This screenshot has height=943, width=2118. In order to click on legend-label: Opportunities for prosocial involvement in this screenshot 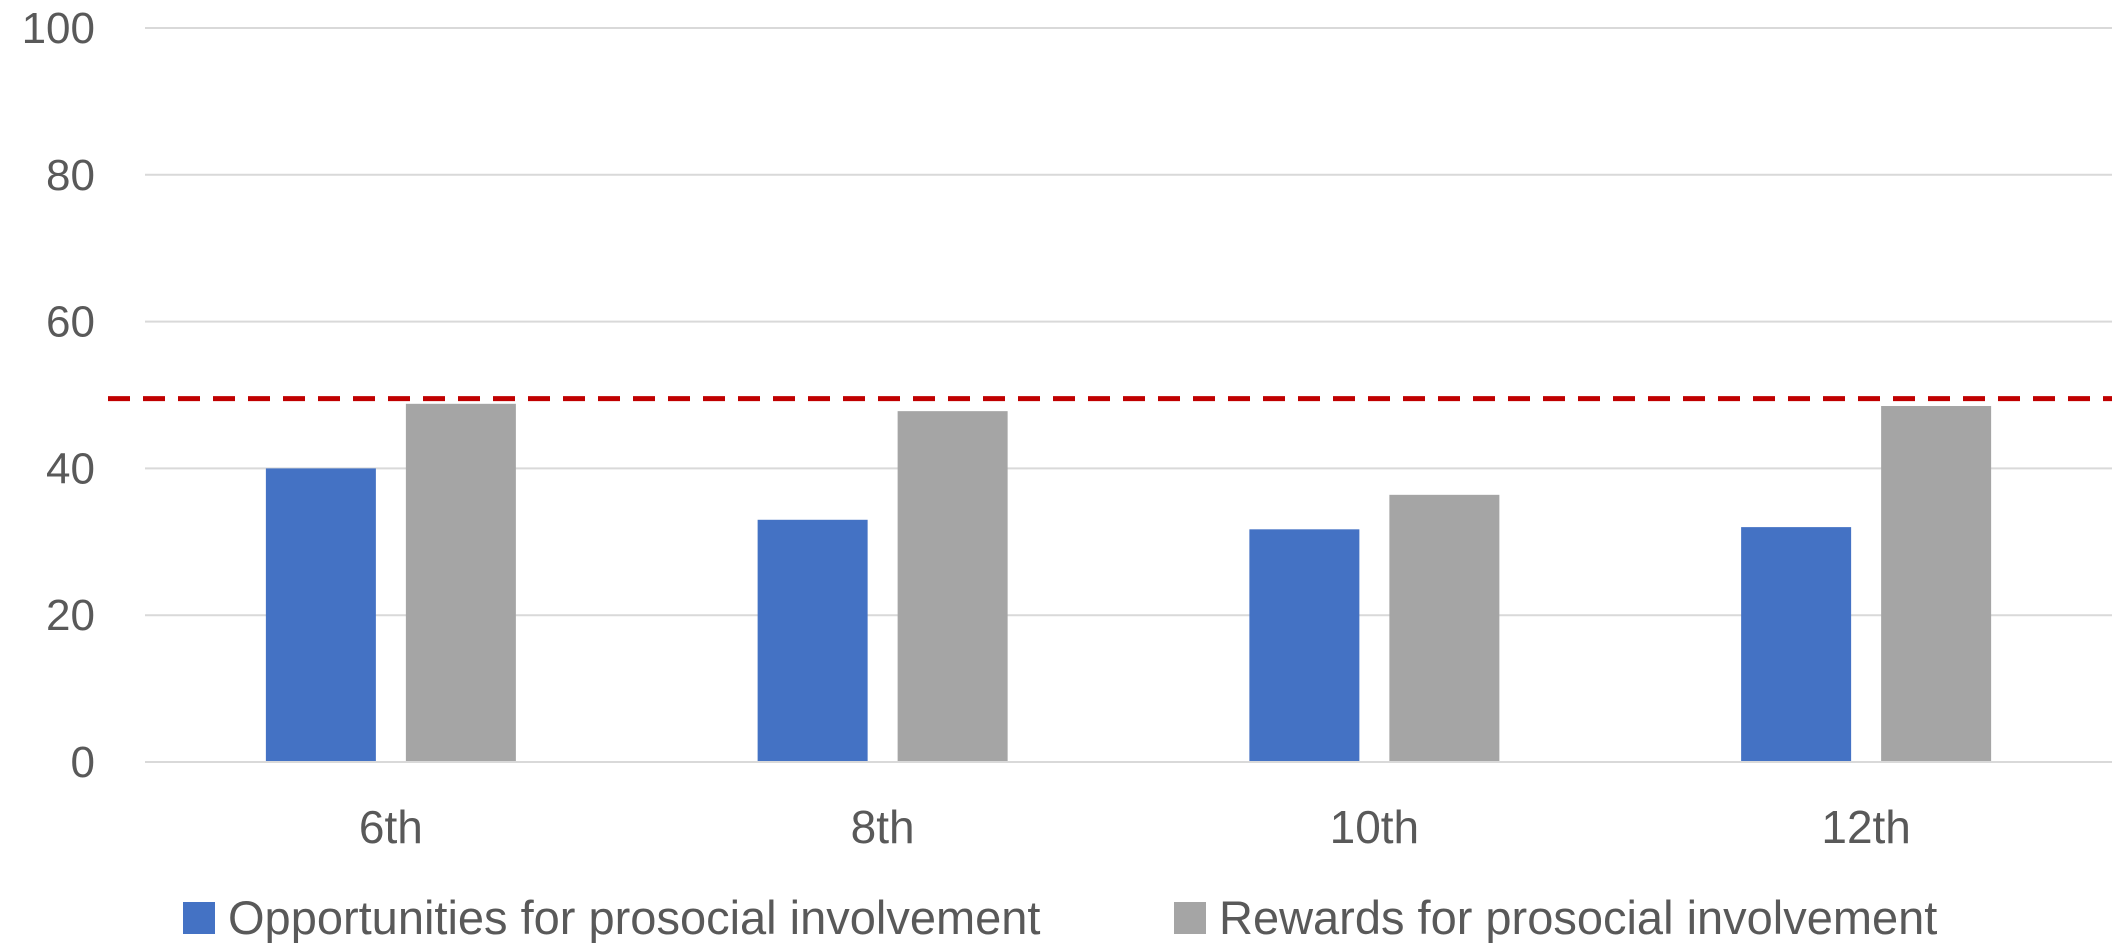, I will do `click(634, 917)`.